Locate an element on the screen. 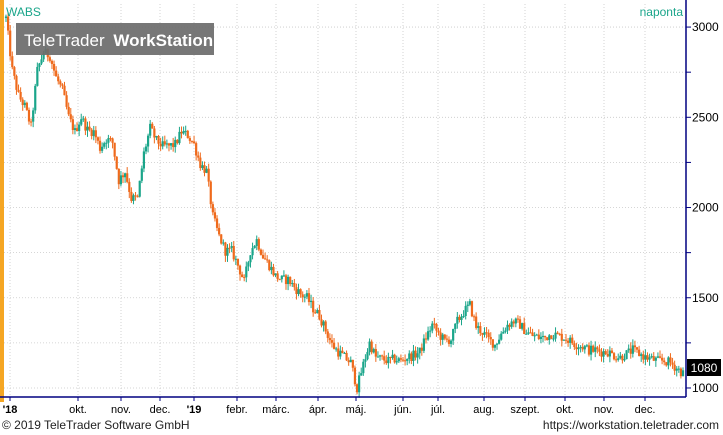 Image resolution: width=723 pixels, height=435 pixels. watermark: TeleTrader WorkStation is located at coordinates (115, 39).